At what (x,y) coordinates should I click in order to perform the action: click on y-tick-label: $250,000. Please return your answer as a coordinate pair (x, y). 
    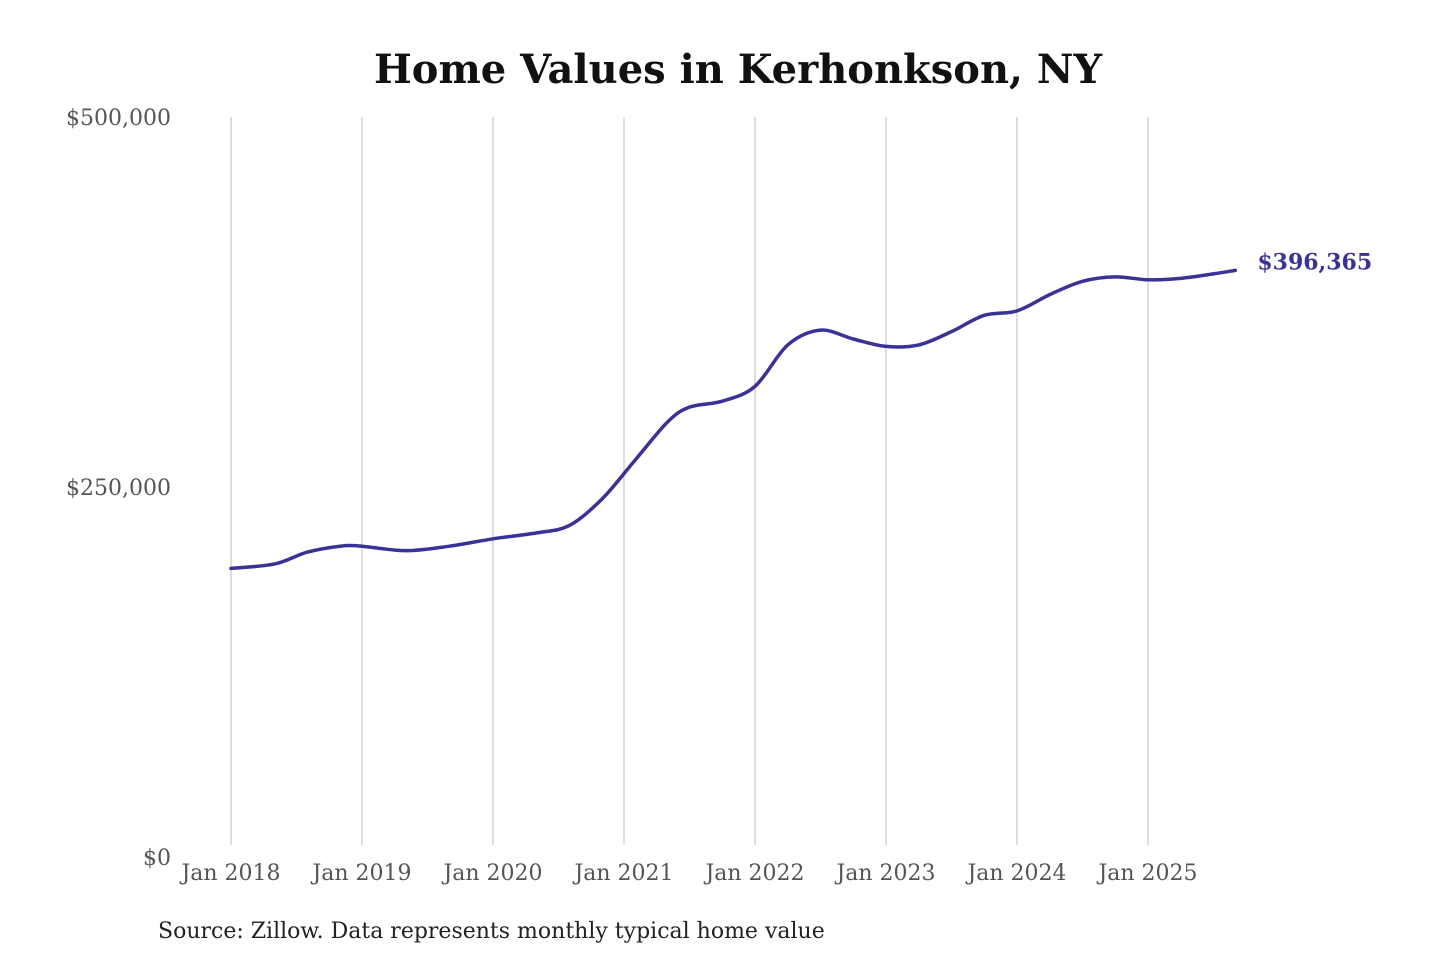
    Looking at the image, I should click on (118, 488).